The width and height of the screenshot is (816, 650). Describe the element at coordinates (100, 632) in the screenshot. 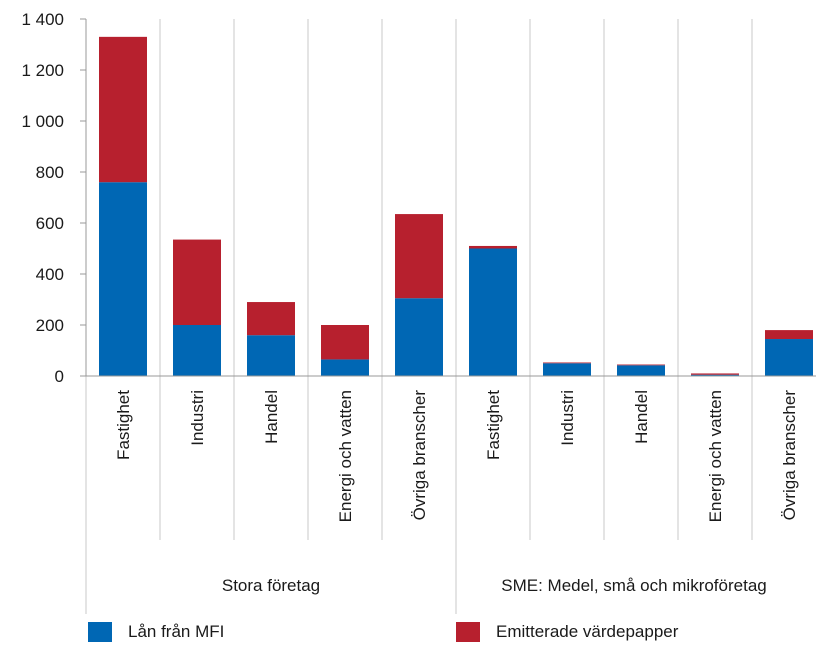

I see `legend-swatch-lan-fran-mfi` at that location.